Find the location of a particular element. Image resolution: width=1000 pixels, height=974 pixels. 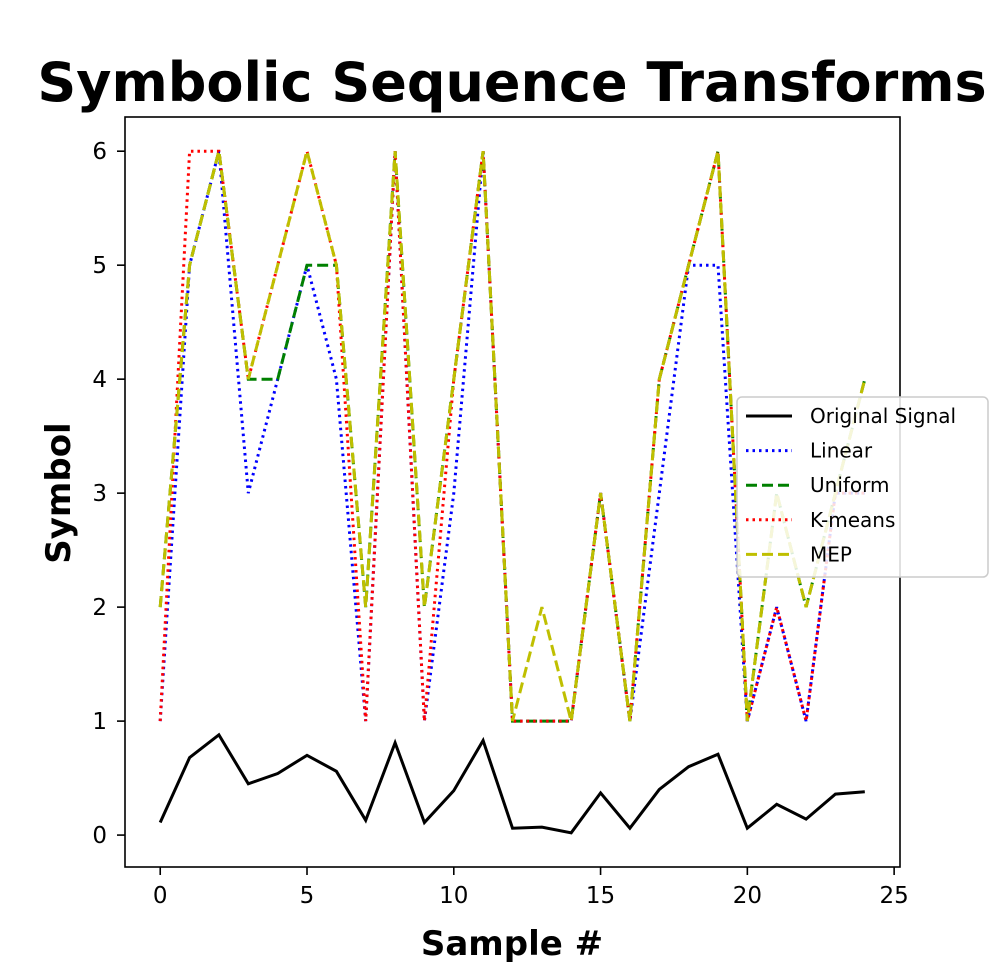

y-tick-label: 1 is located at coordinates (99, 722).